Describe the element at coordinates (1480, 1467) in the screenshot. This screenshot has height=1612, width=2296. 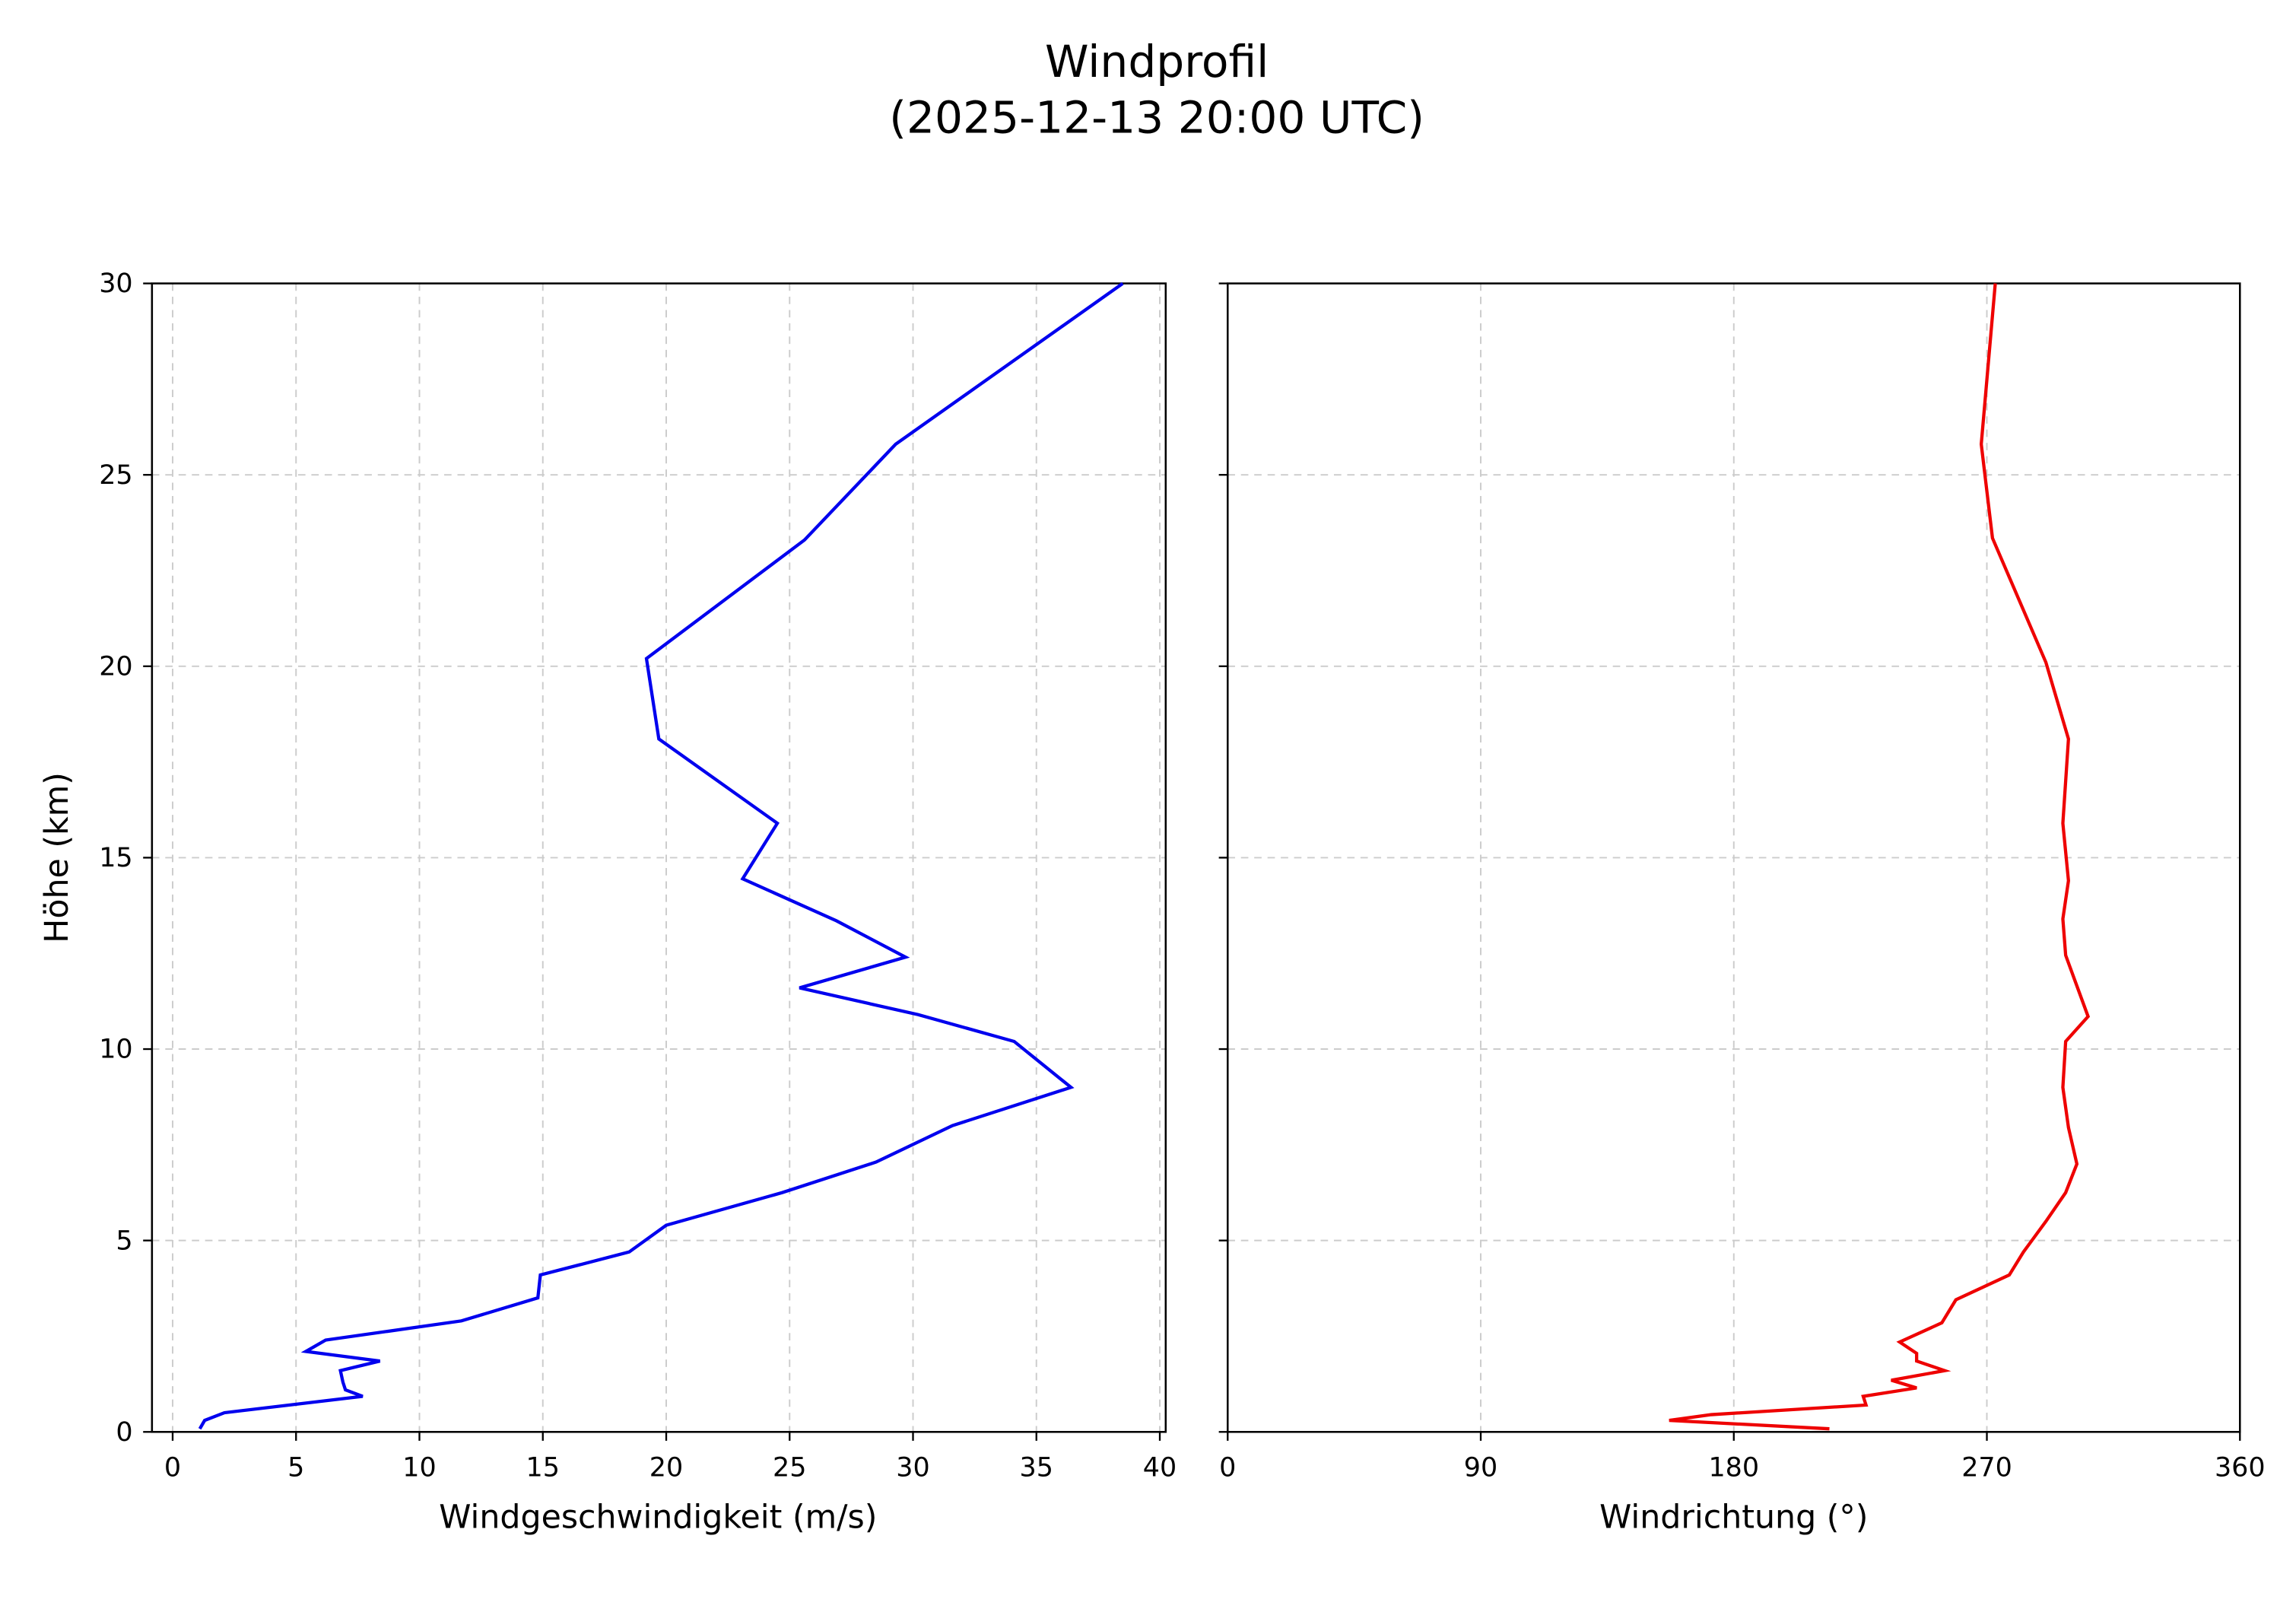
I see `x-tick-label: 90` at that location.